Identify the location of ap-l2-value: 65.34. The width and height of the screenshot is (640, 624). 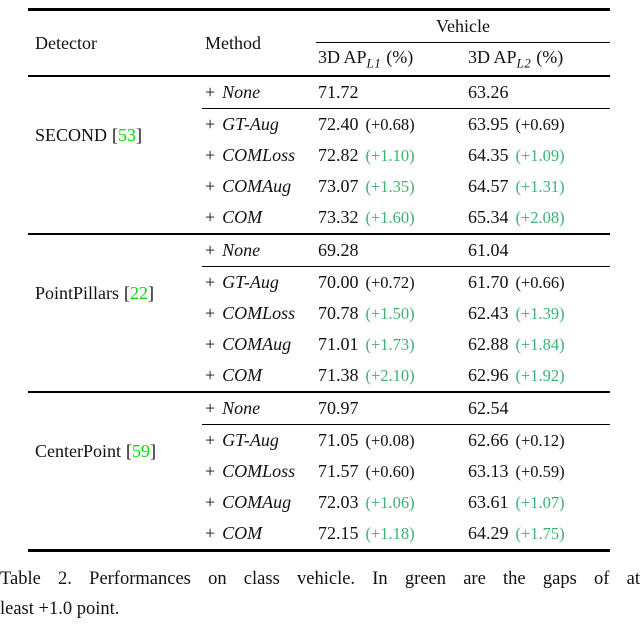
(488, 217).